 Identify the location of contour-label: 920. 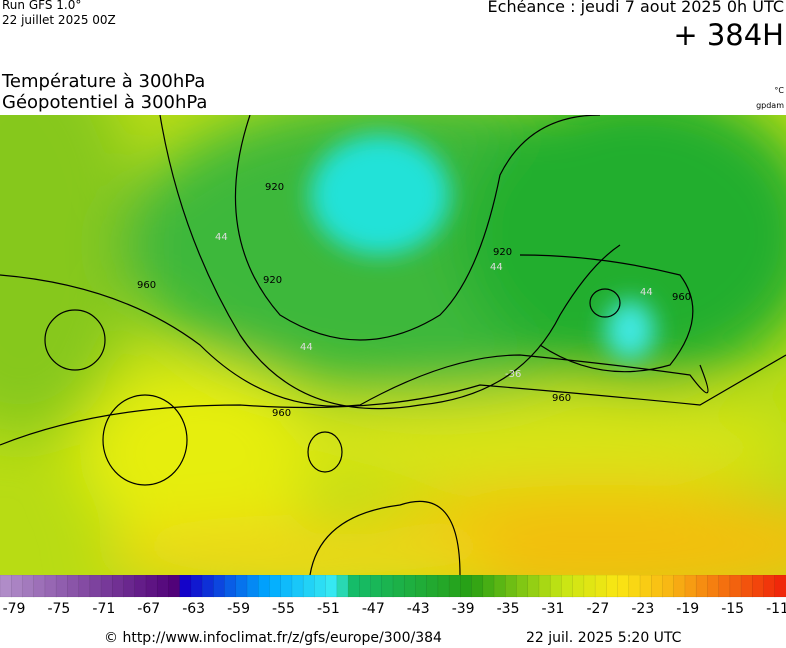
(502, 252).